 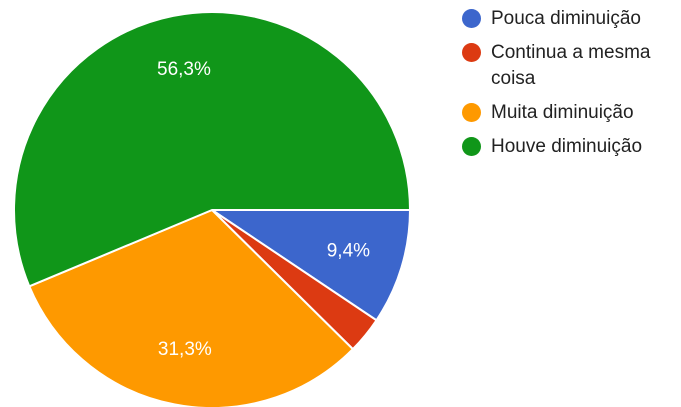 I want to click on legend-item-muita-diminuicao: Muita diminuição, so click(x=569, y=113).